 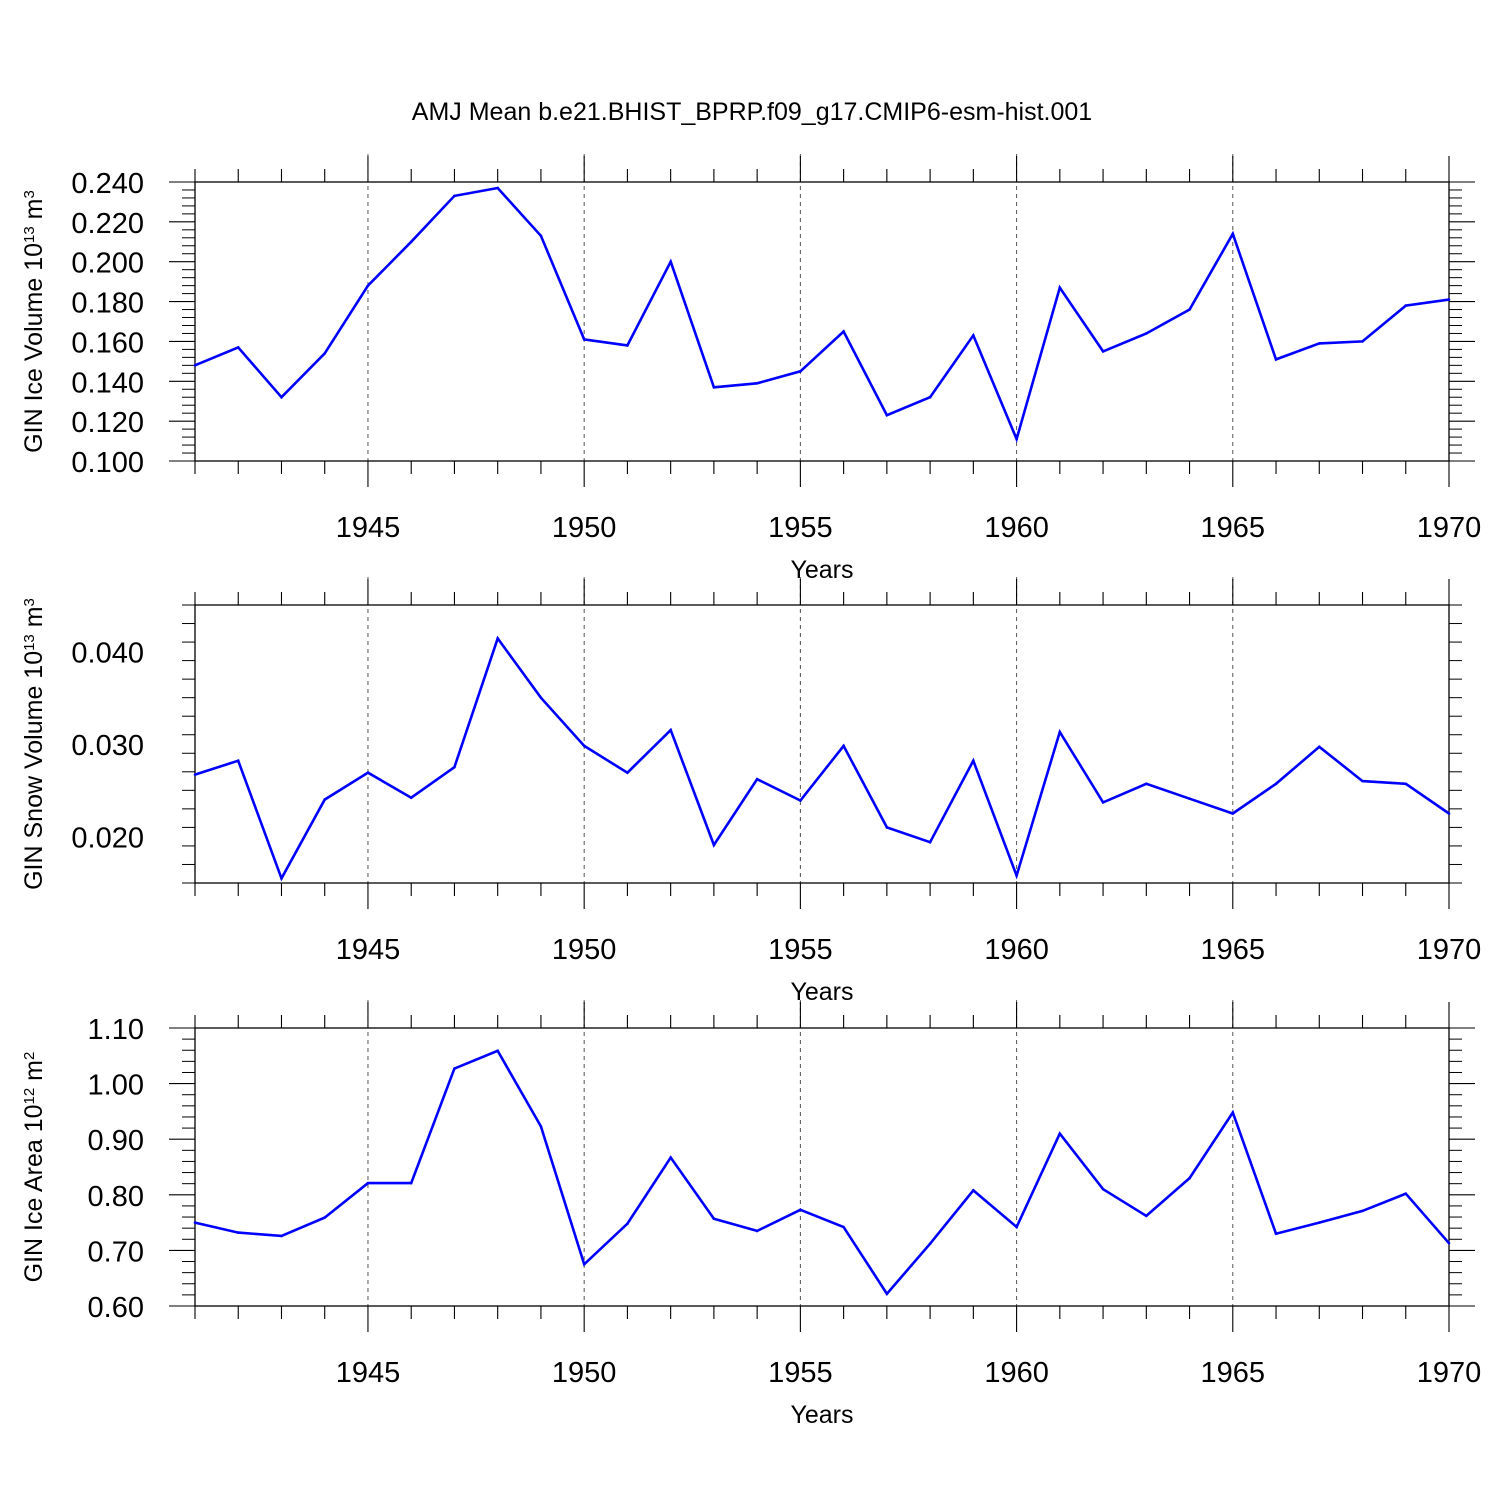 What do you see at coordinates (29, 1096) in the screenshot?
I see `y-axis-label-exponent: 12` at bounding box center [29, 1096].